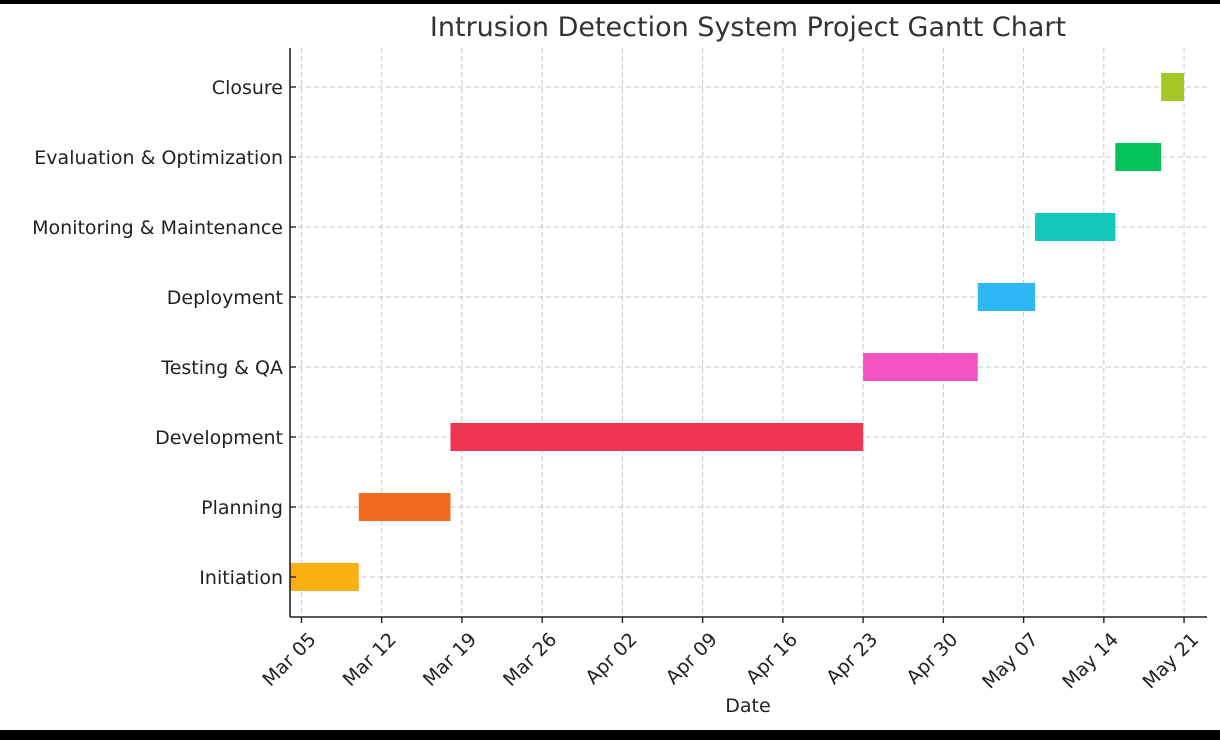 This screenshot has width=1220, height=740. I want to click on y-tick-label: Deployment, so click(225, 298).